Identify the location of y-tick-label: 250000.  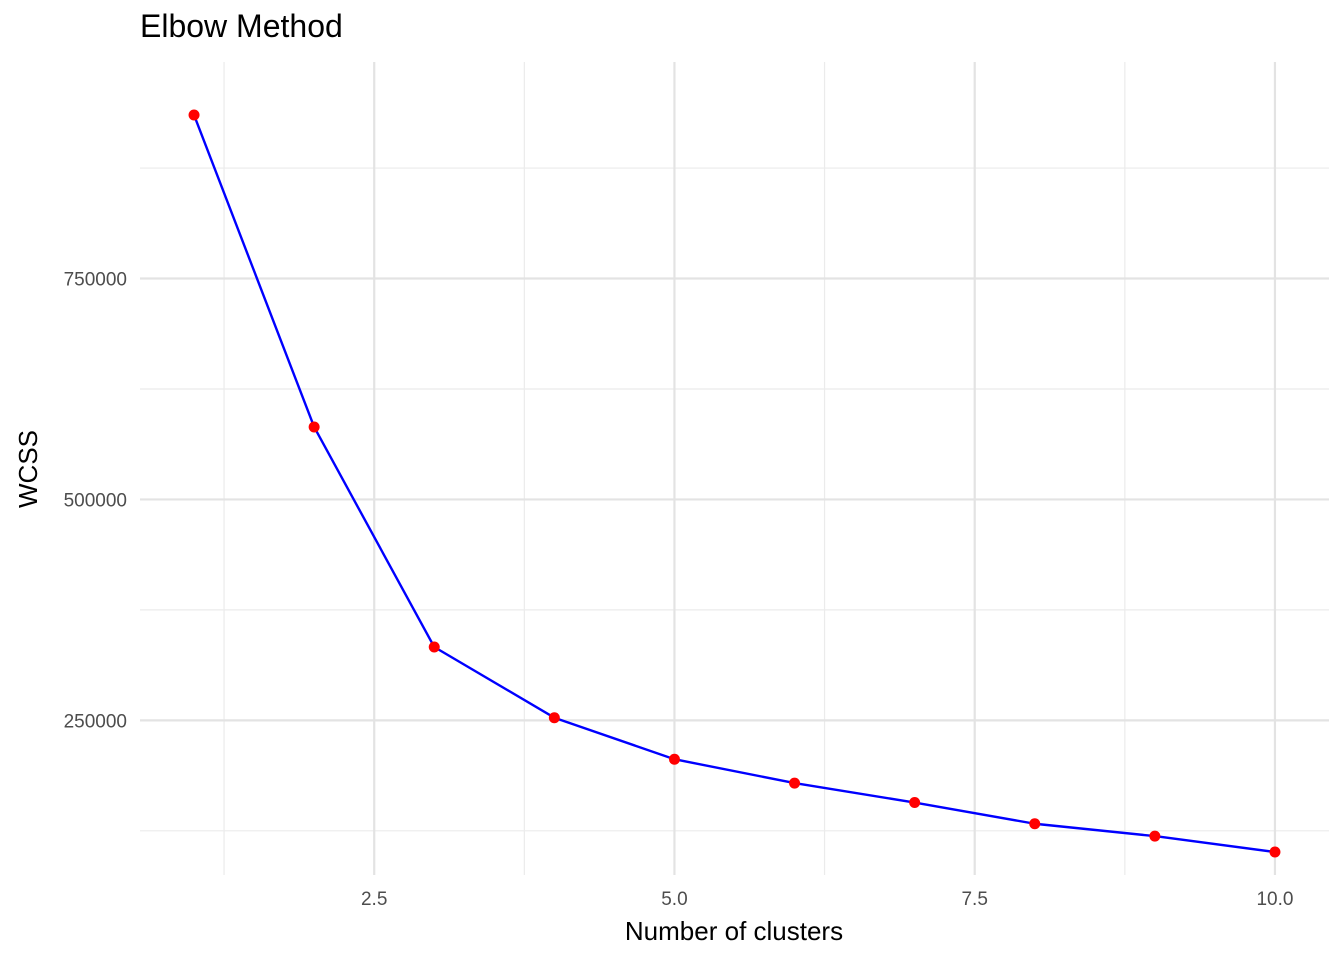
(95, 721).